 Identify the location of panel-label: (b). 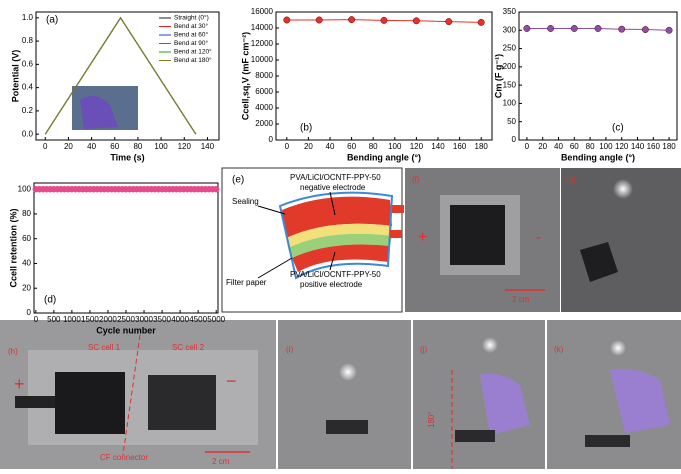
(306, 128).